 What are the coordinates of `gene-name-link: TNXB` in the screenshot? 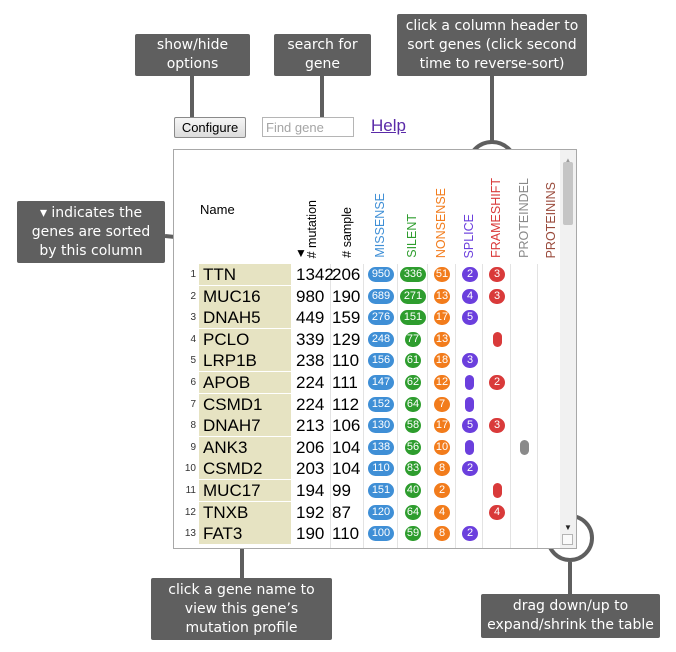 It's located at (245, 512).